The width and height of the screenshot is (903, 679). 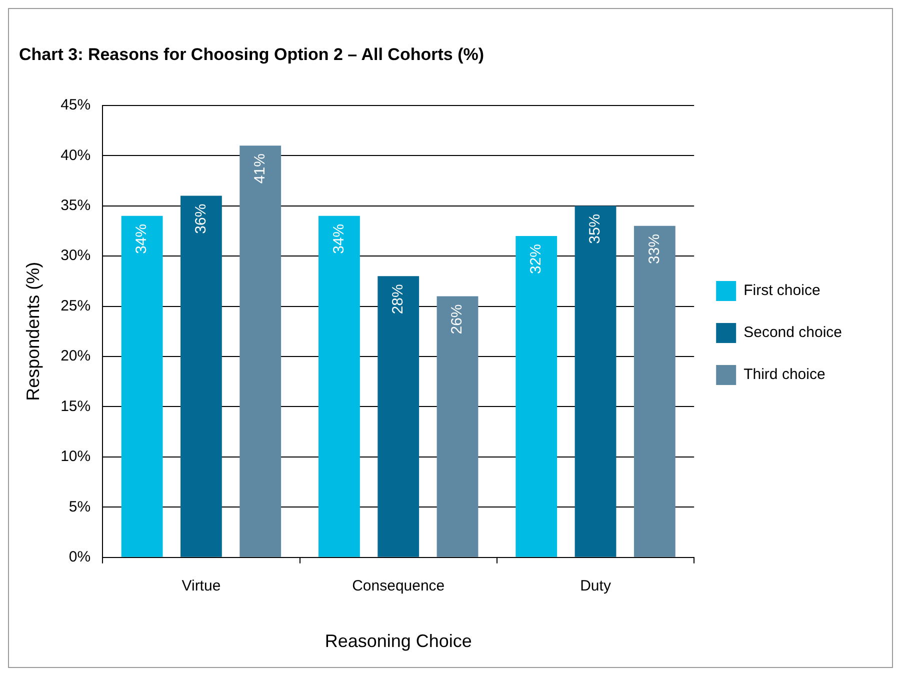 I want to click on y-tick-label: 0%, so click(x=79, y=557).